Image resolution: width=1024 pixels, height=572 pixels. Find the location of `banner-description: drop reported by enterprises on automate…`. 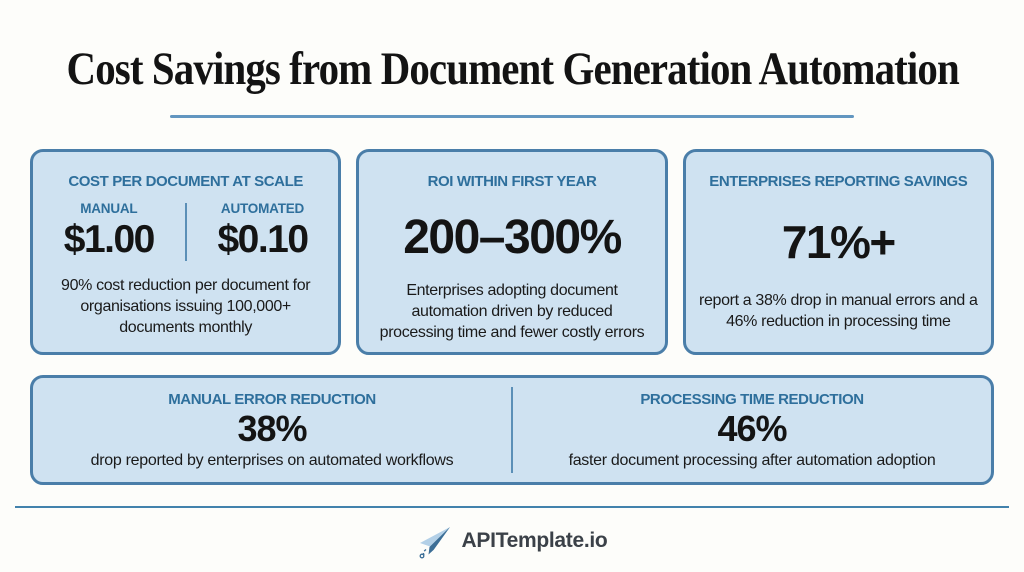

banner-description: drop reported by enterprises on automate… is located at coordinates (272, 460).